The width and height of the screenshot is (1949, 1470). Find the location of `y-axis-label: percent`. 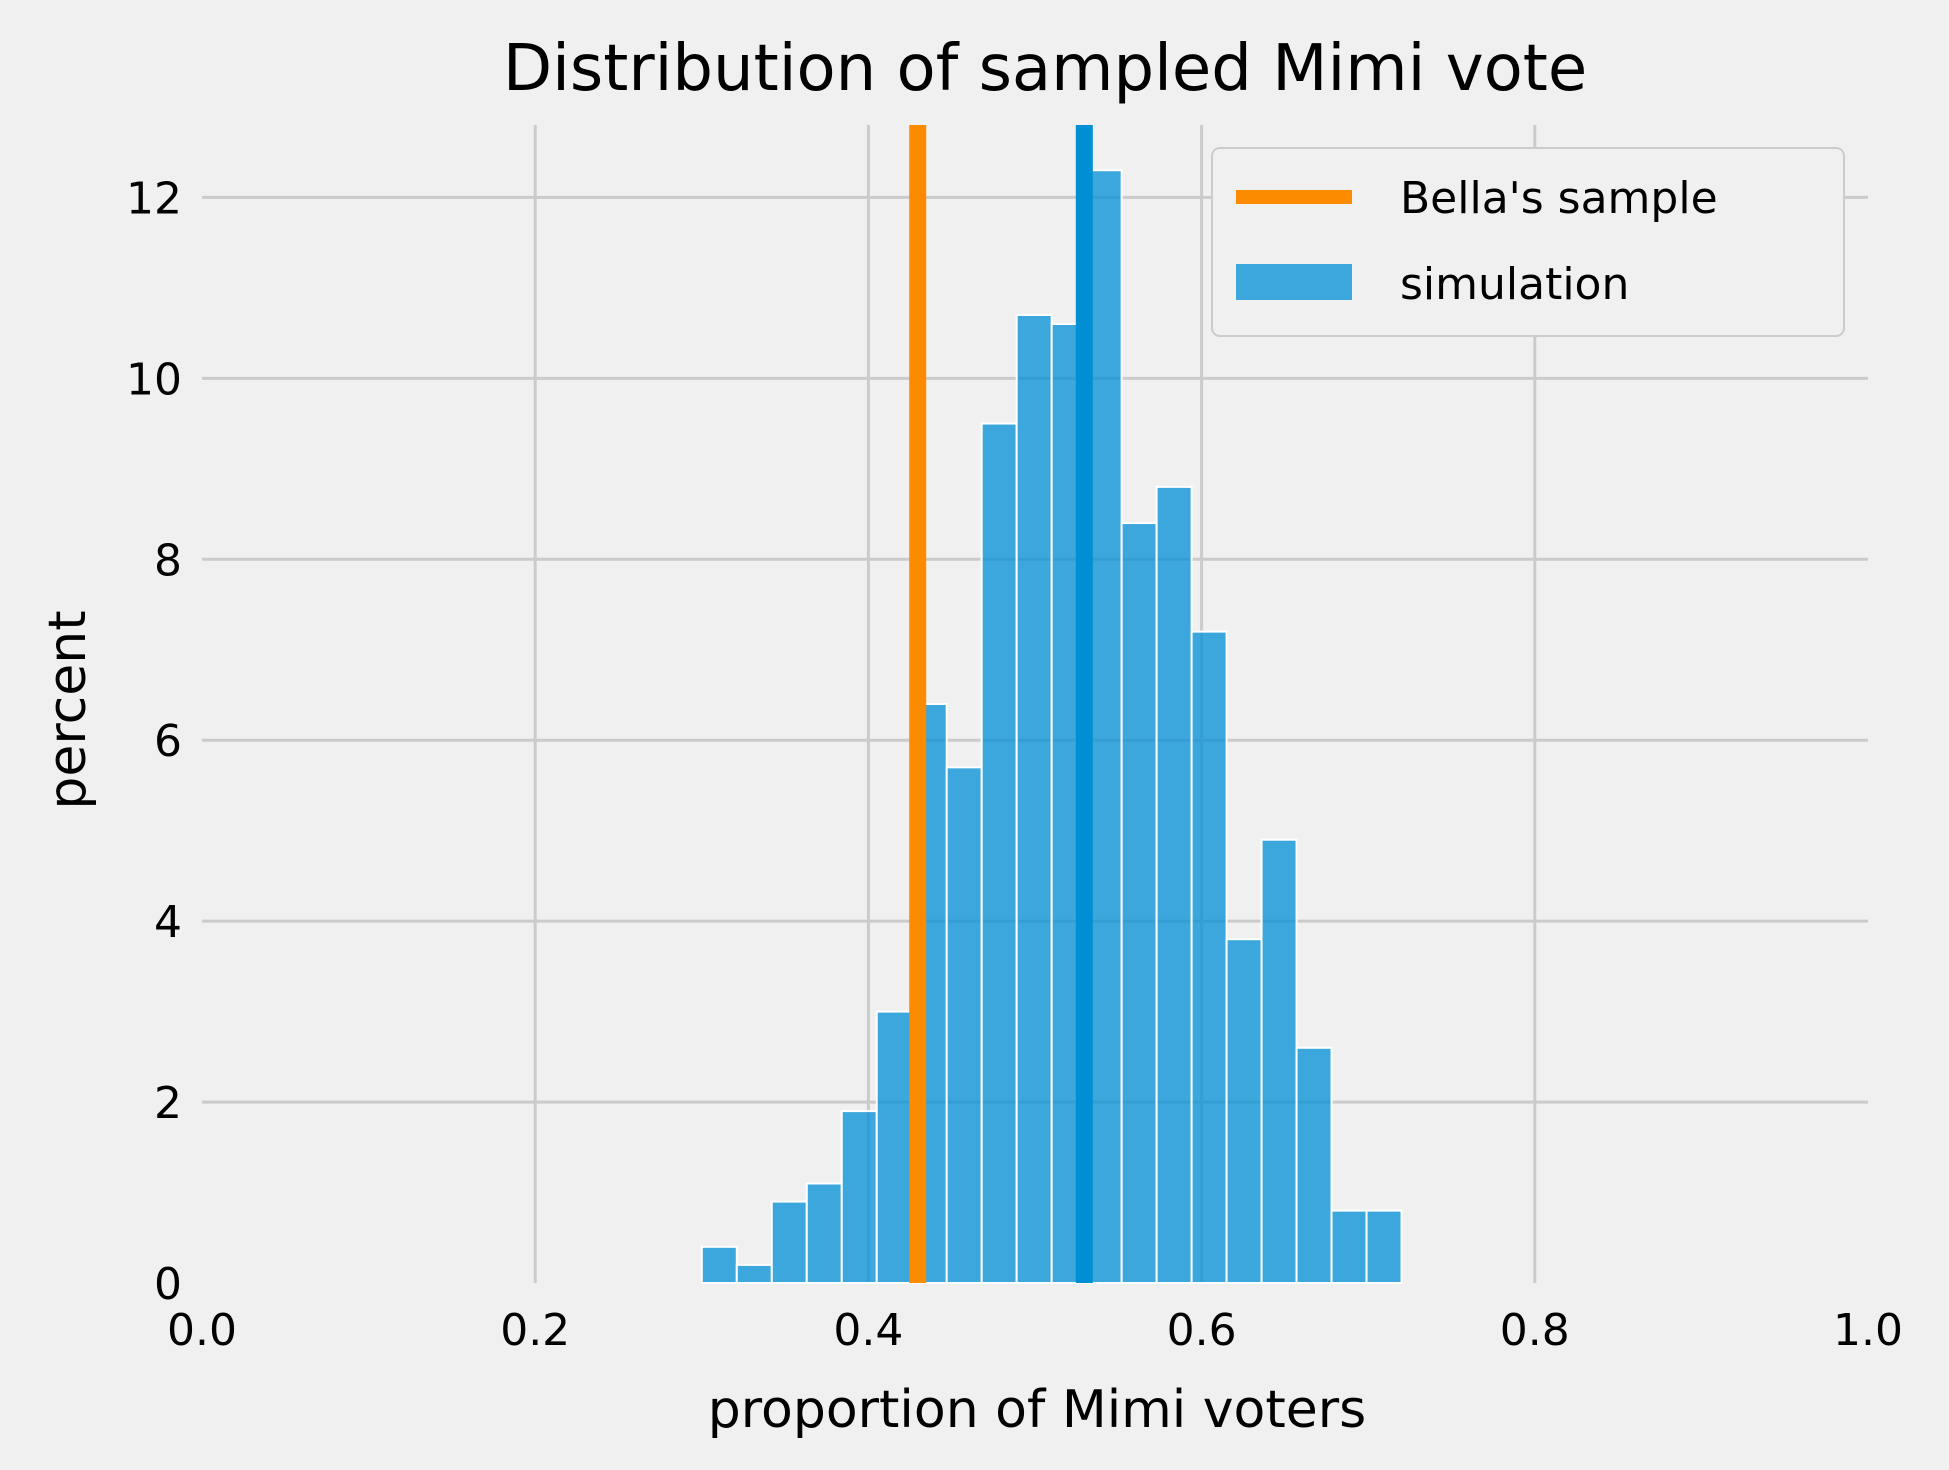

y-axis-label: percent is located at coordinates (68, 709).